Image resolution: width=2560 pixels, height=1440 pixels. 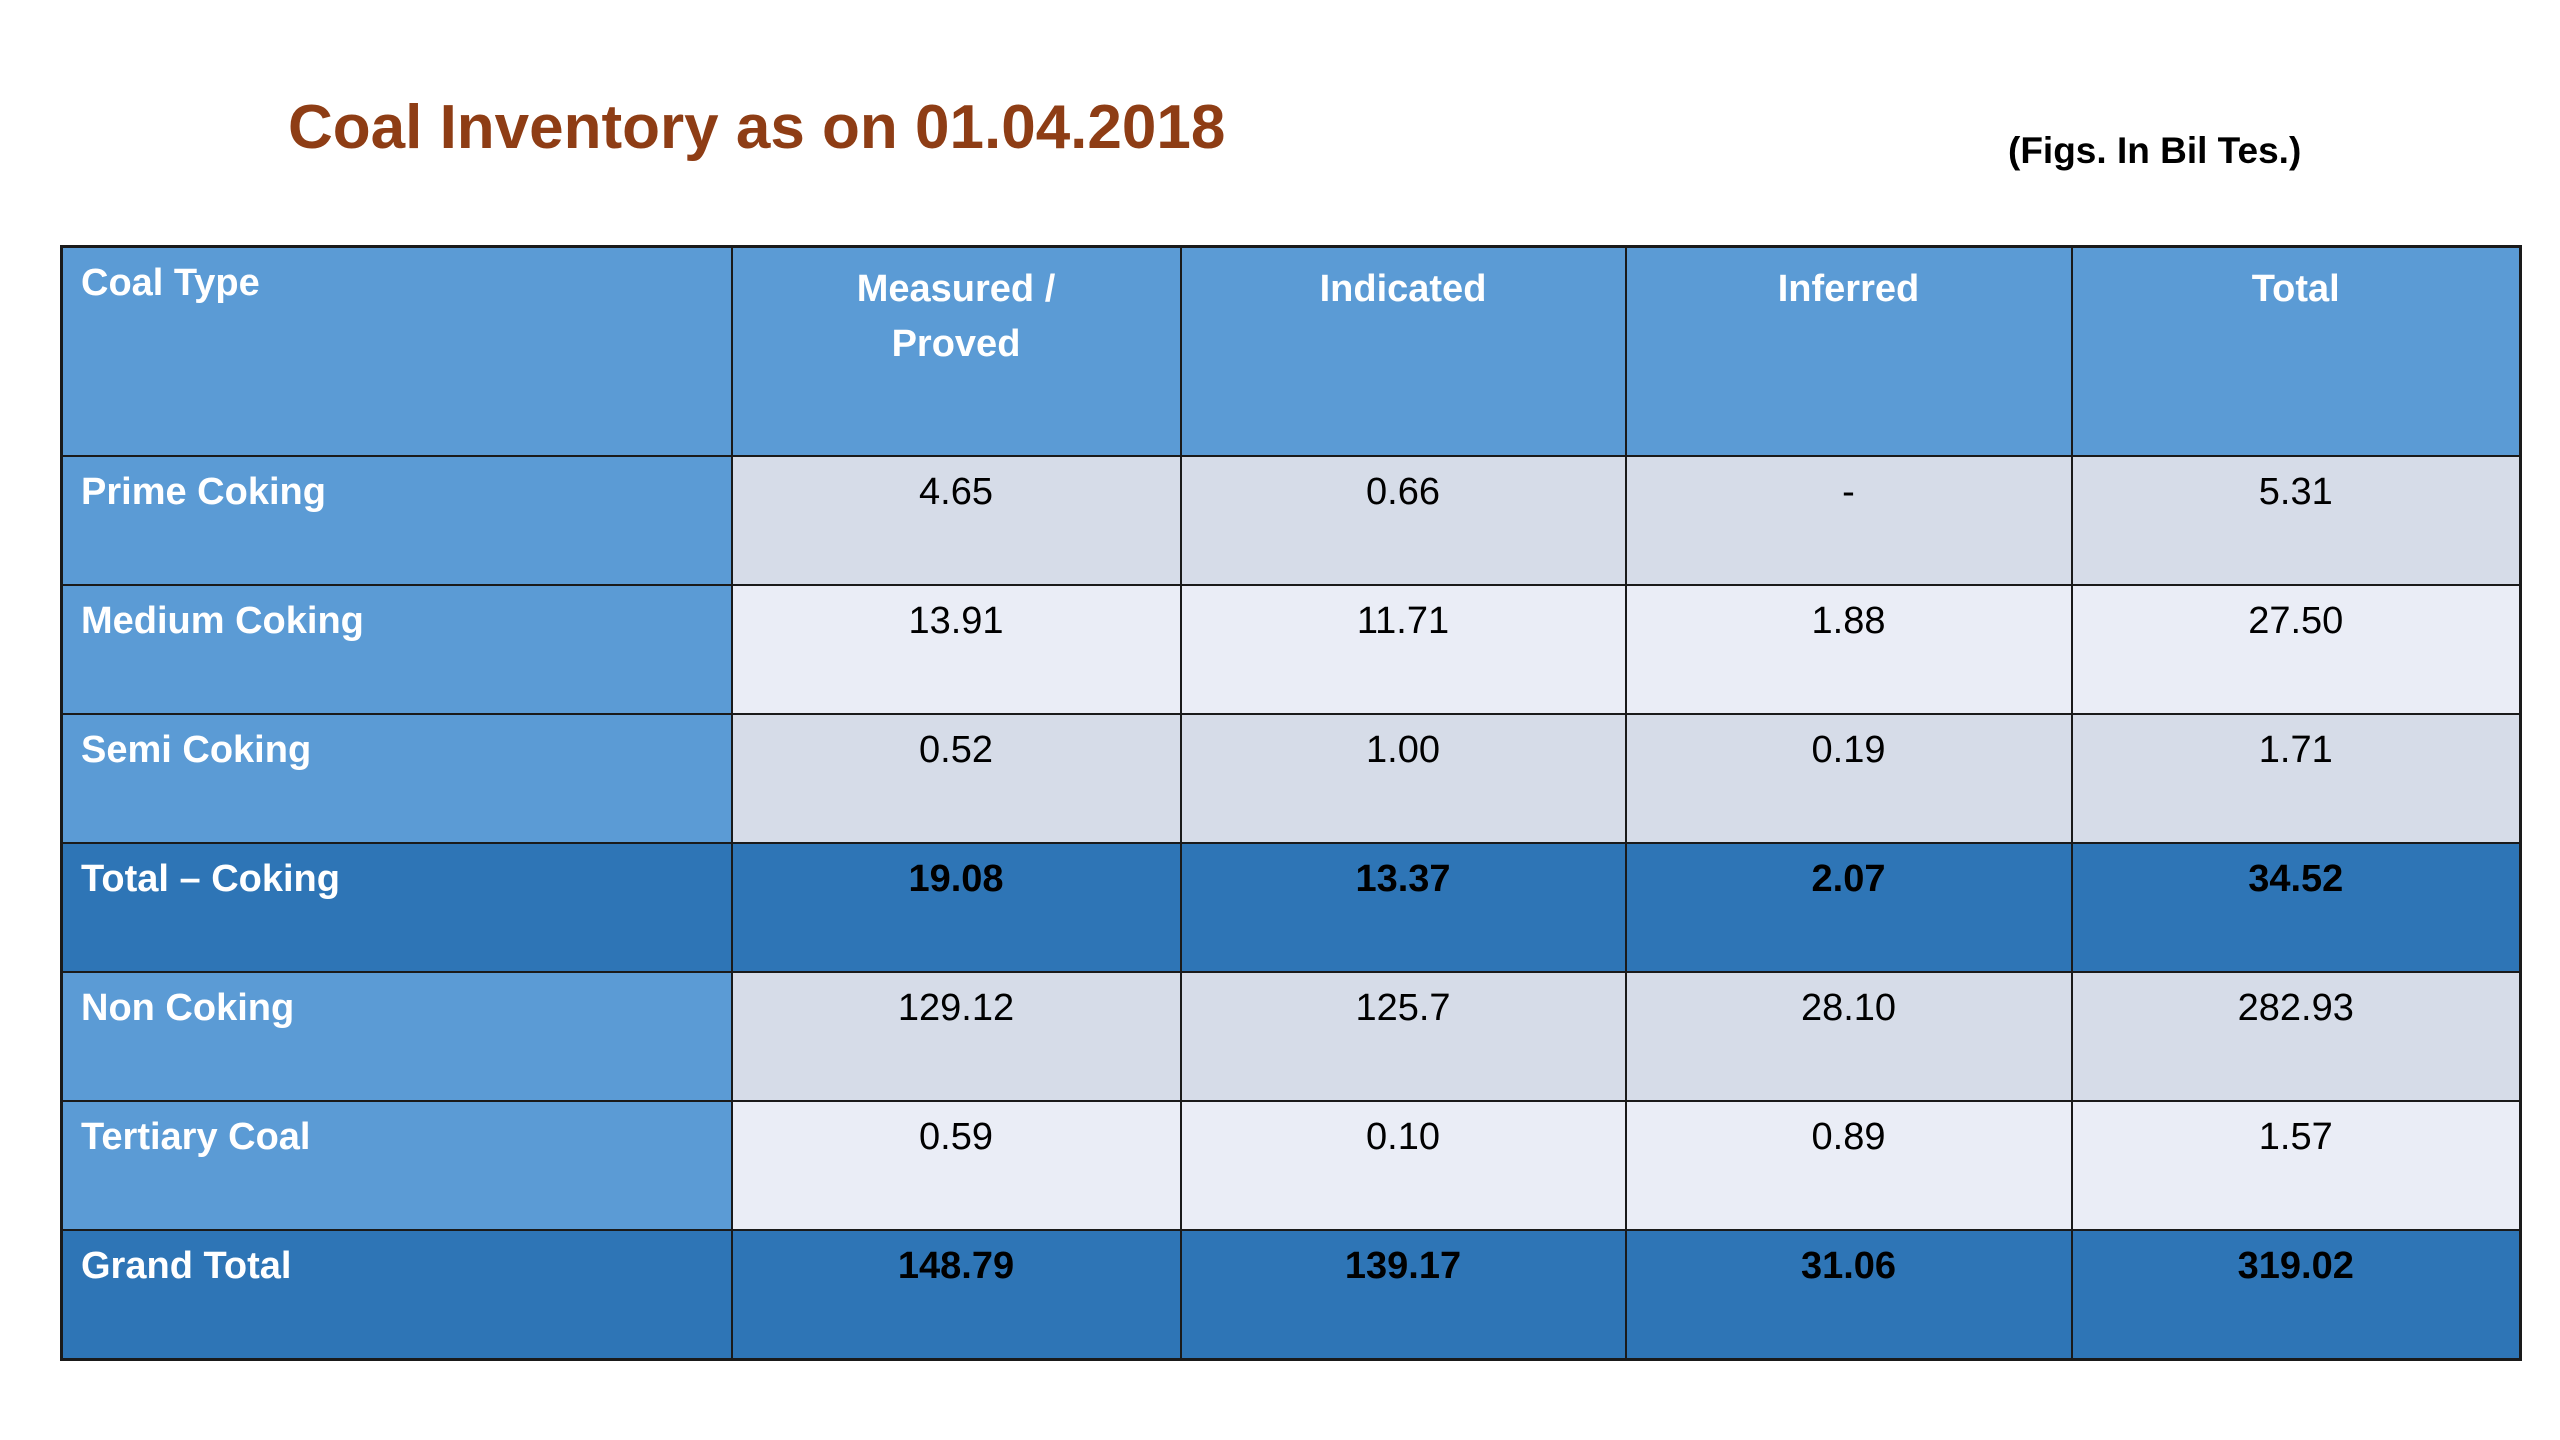 What do you see at coordinates (757, 127) in the screenshot?
I see `page-title: Coal Inventory as on 01.04.2018` at bounding box center [757, 127].